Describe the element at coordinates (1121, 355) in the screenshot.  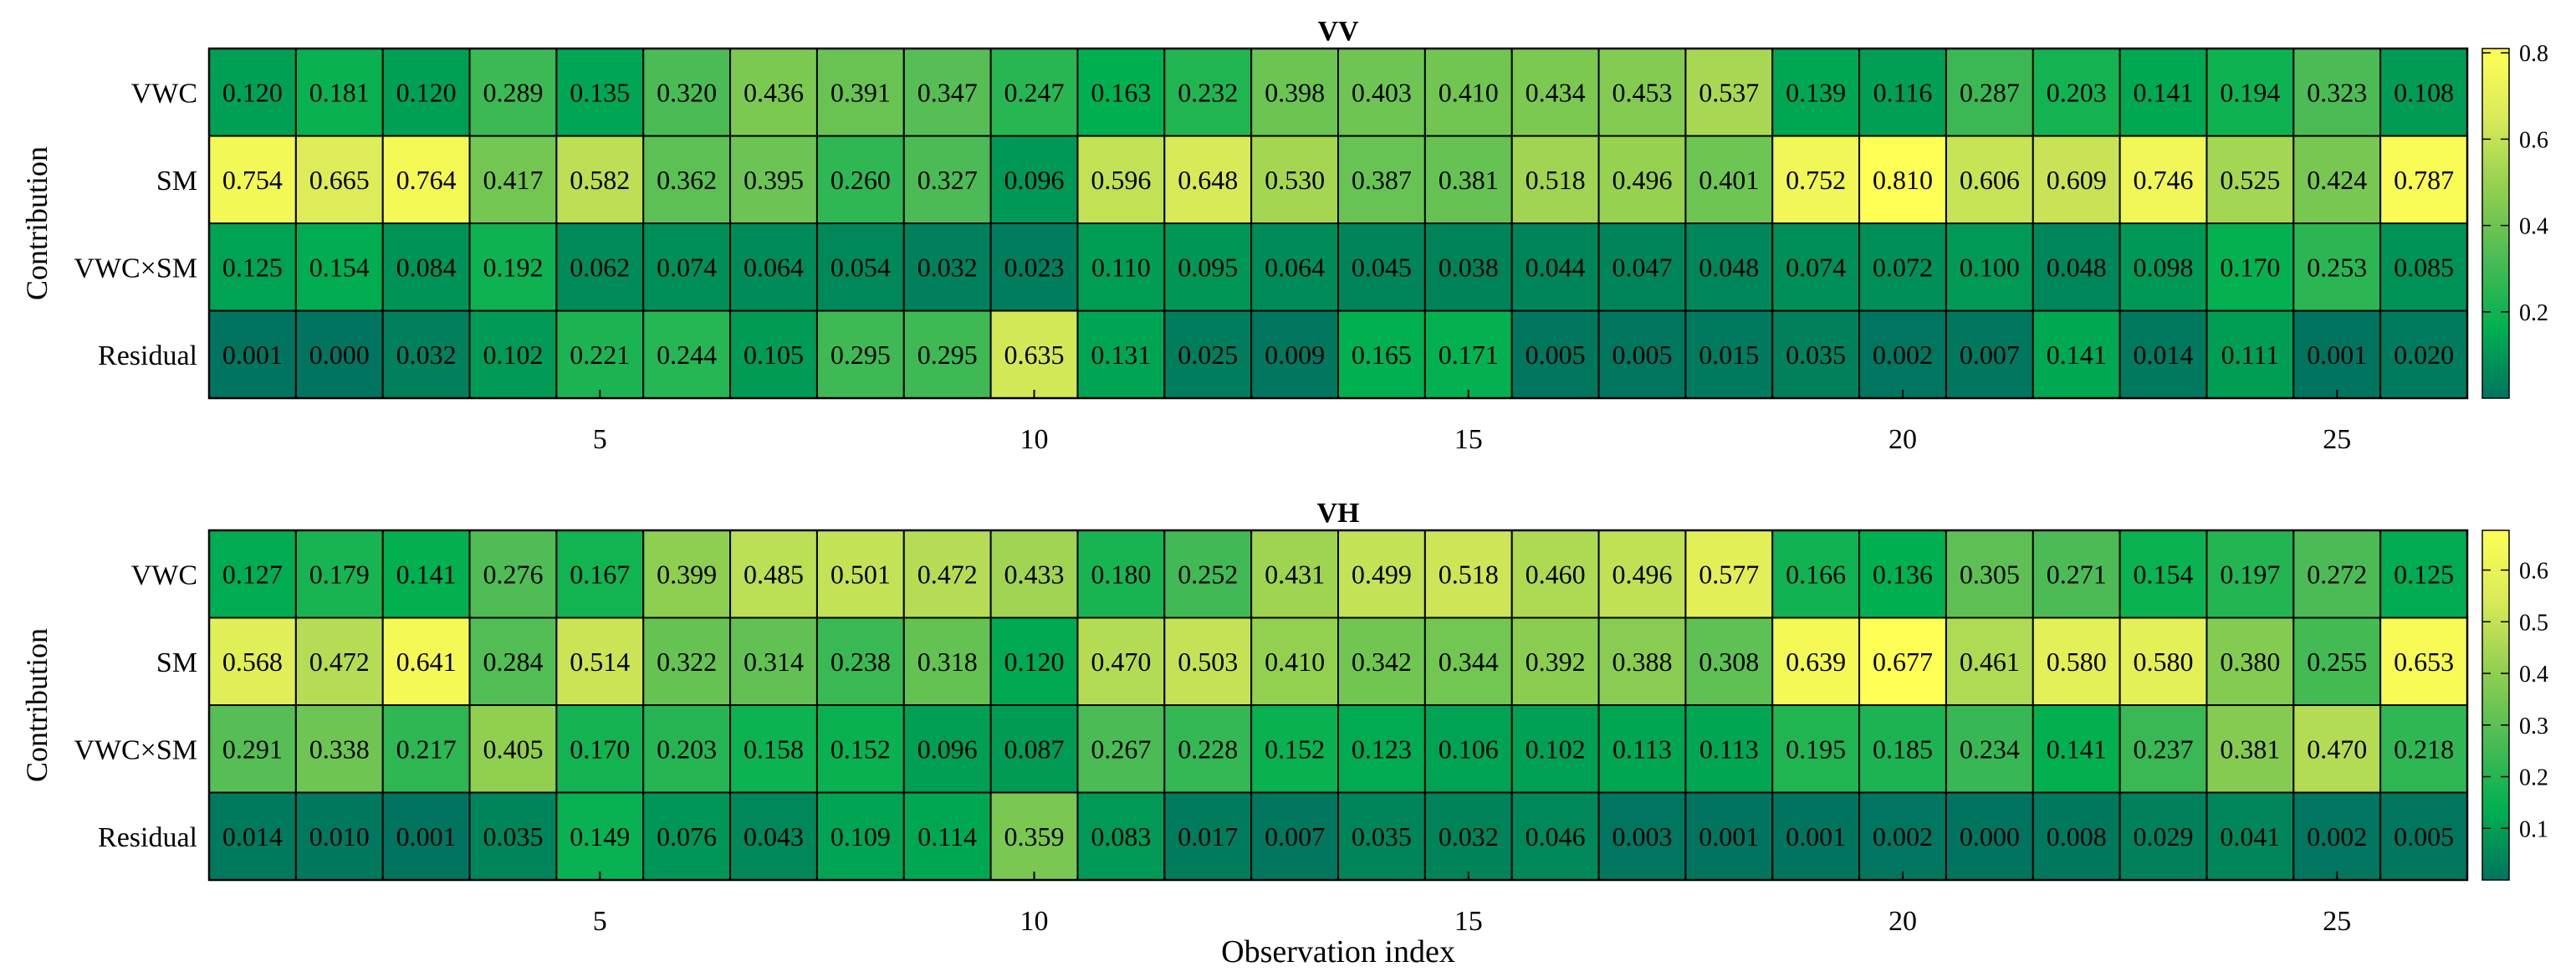
I see `cell-value-label: 0.131` at that location.